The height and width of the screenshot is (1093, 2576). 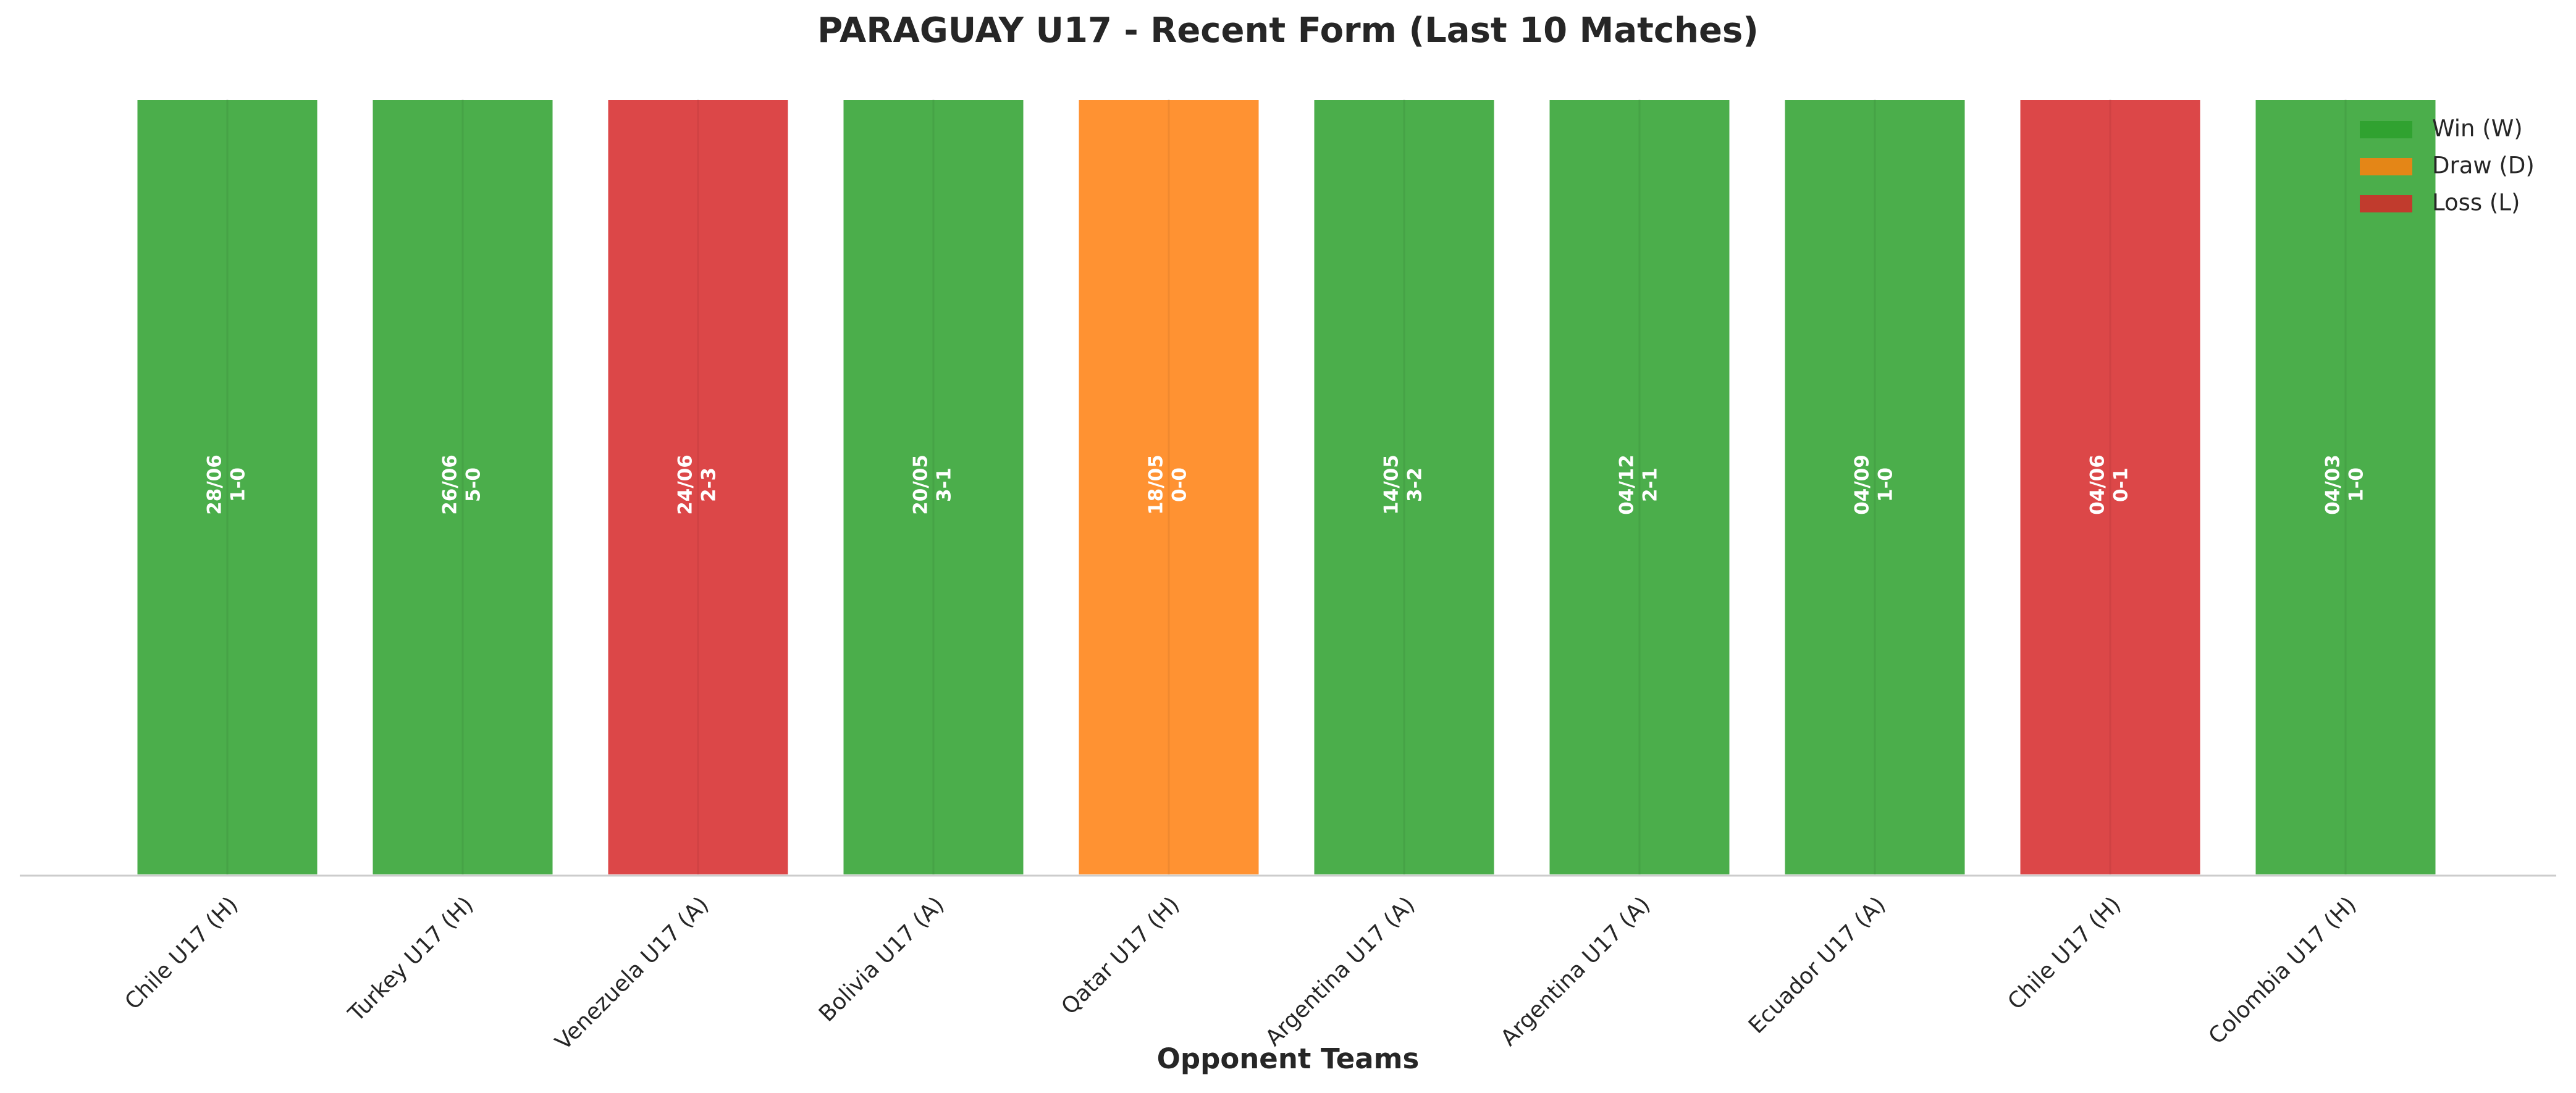 What do you see at coordinates (2098, 484) in the screenshot?
I see `bar-date-label: 04/06` at bounding box center [2098, 484].